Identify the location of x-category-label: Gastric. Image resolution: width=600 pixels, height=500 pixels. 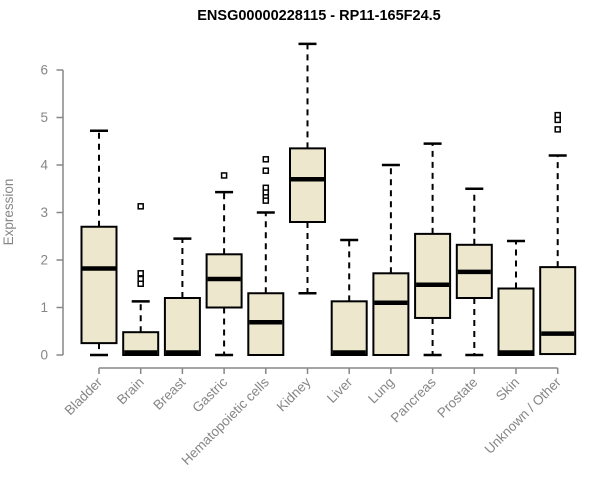
(209, 394).